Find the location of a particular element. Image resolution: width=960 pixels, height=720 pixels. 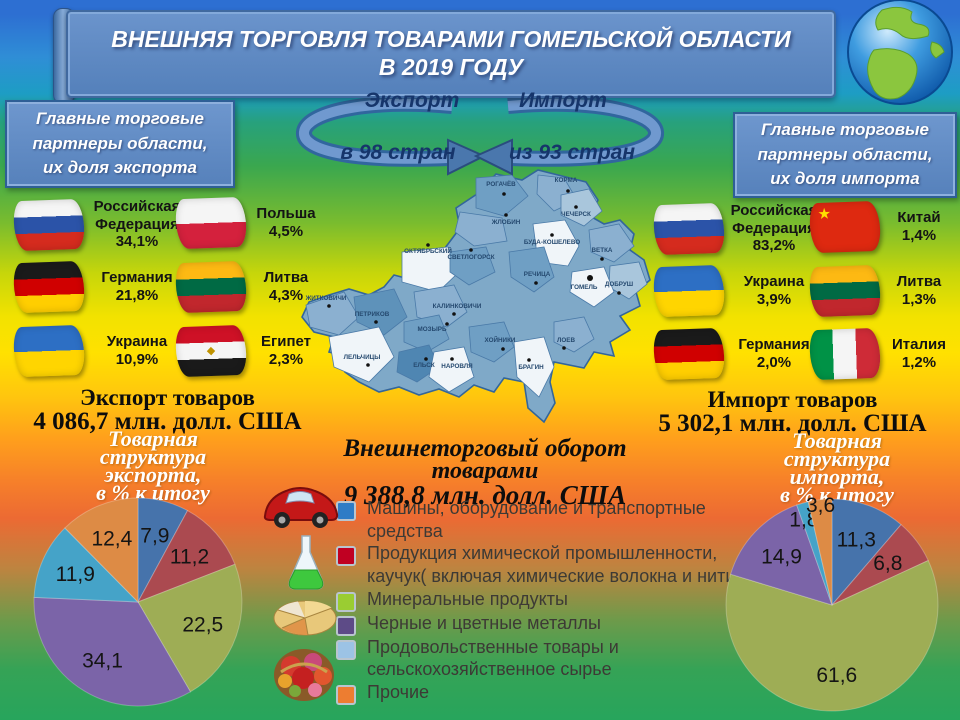

page-subtitle: В 2019 ГОДУ is located at coordinates (451, 67).